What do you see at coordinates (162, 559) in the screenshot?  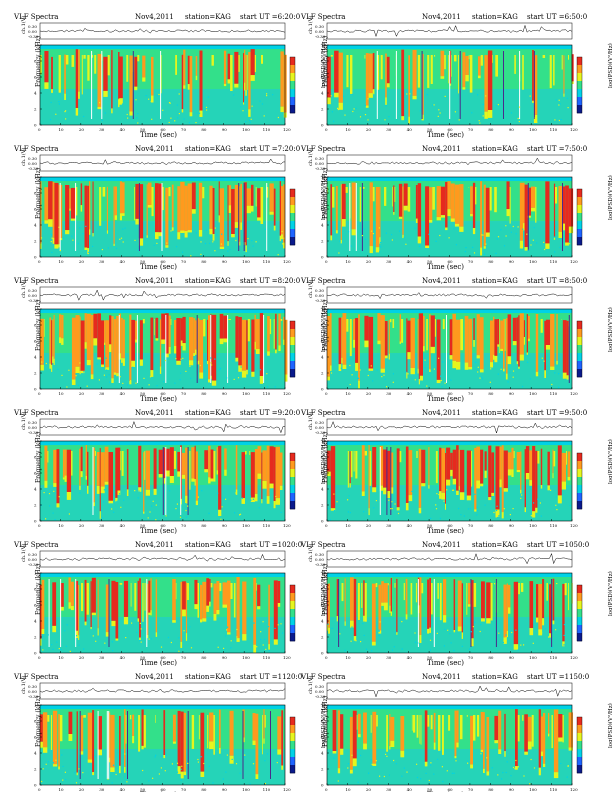 I see `waveform-frame` at bounding box center [162, 559].